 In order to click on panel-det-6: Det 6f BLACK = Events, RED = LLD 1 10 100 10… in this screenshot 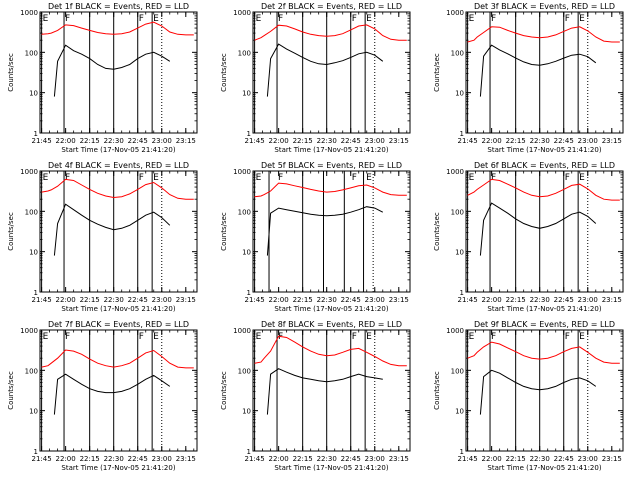, I will do `click(528, 237)`.